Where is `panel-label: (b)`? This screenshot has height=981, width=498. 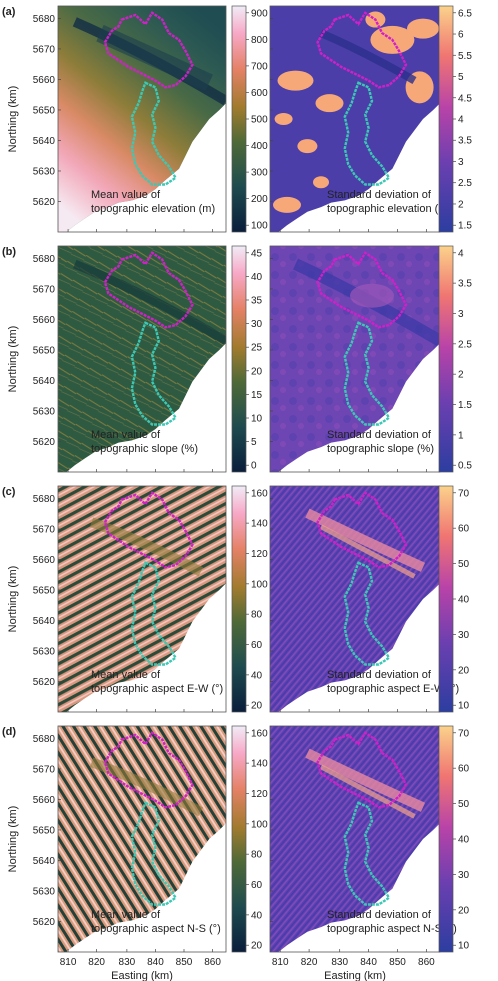 panel-label: (b) is located at coordinates (9, 252).